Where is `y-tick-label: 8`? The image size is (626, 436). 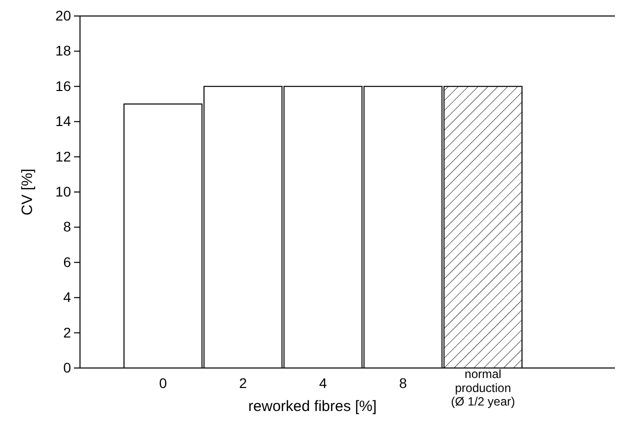 y-tick-label: 8 is located at coordinates (67, 226).